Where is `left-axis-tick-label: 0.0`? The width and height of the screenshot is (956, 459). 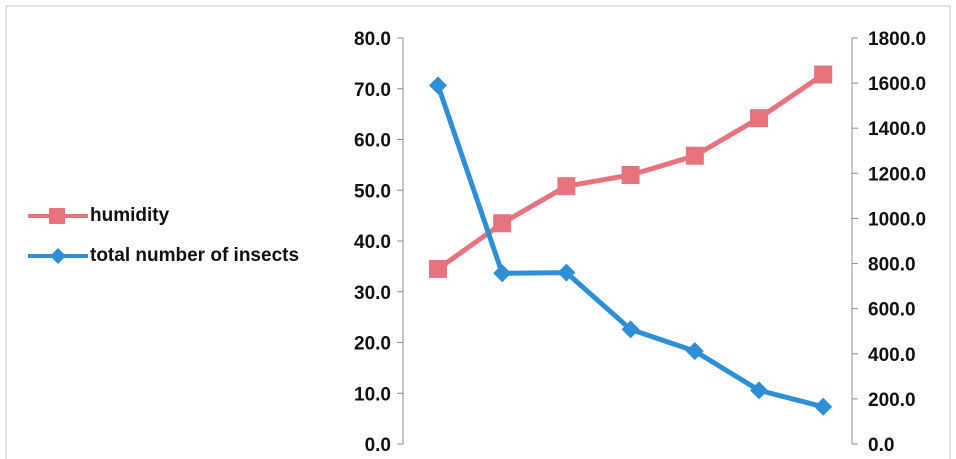 left-axis-tick-label: 0.0 is located at coordinates (378, 445).